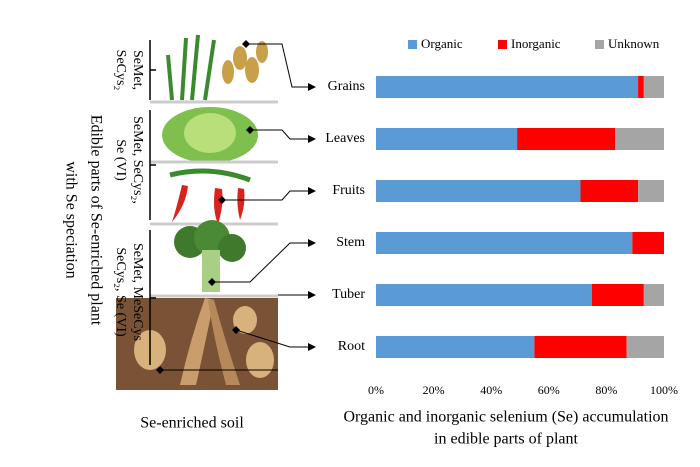 This screenshot has width=700, height=467. Describe the element at coordinates (350, 242) in the screenshot. I see `y-tick-label: Stem` at that location.